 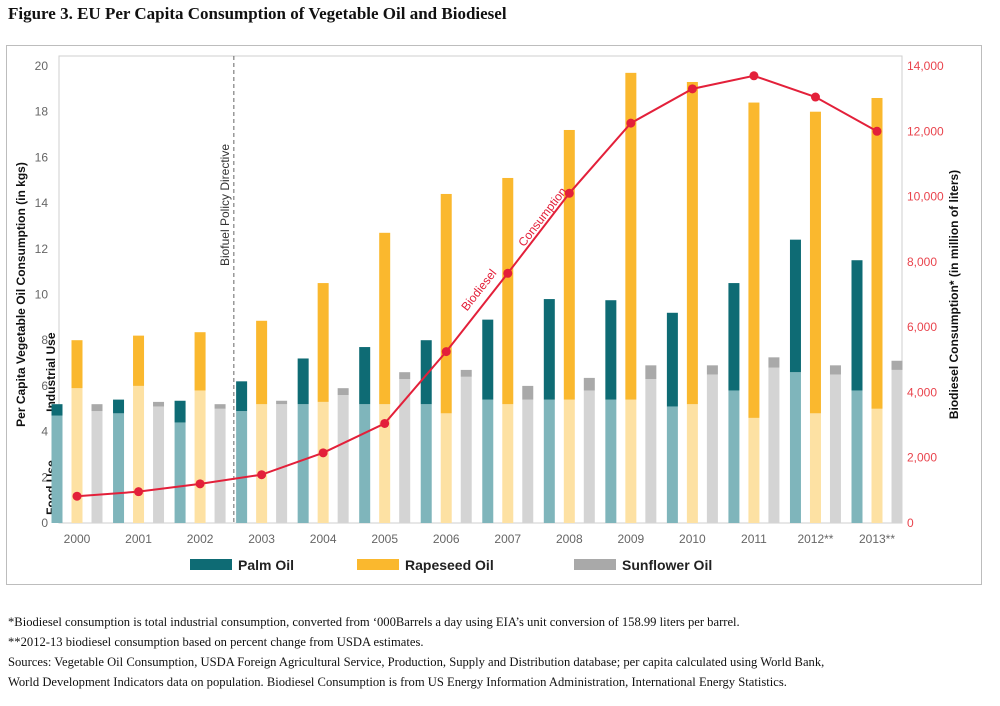 I want to click on y-tick-label: 16, so click(x=42, y=157).